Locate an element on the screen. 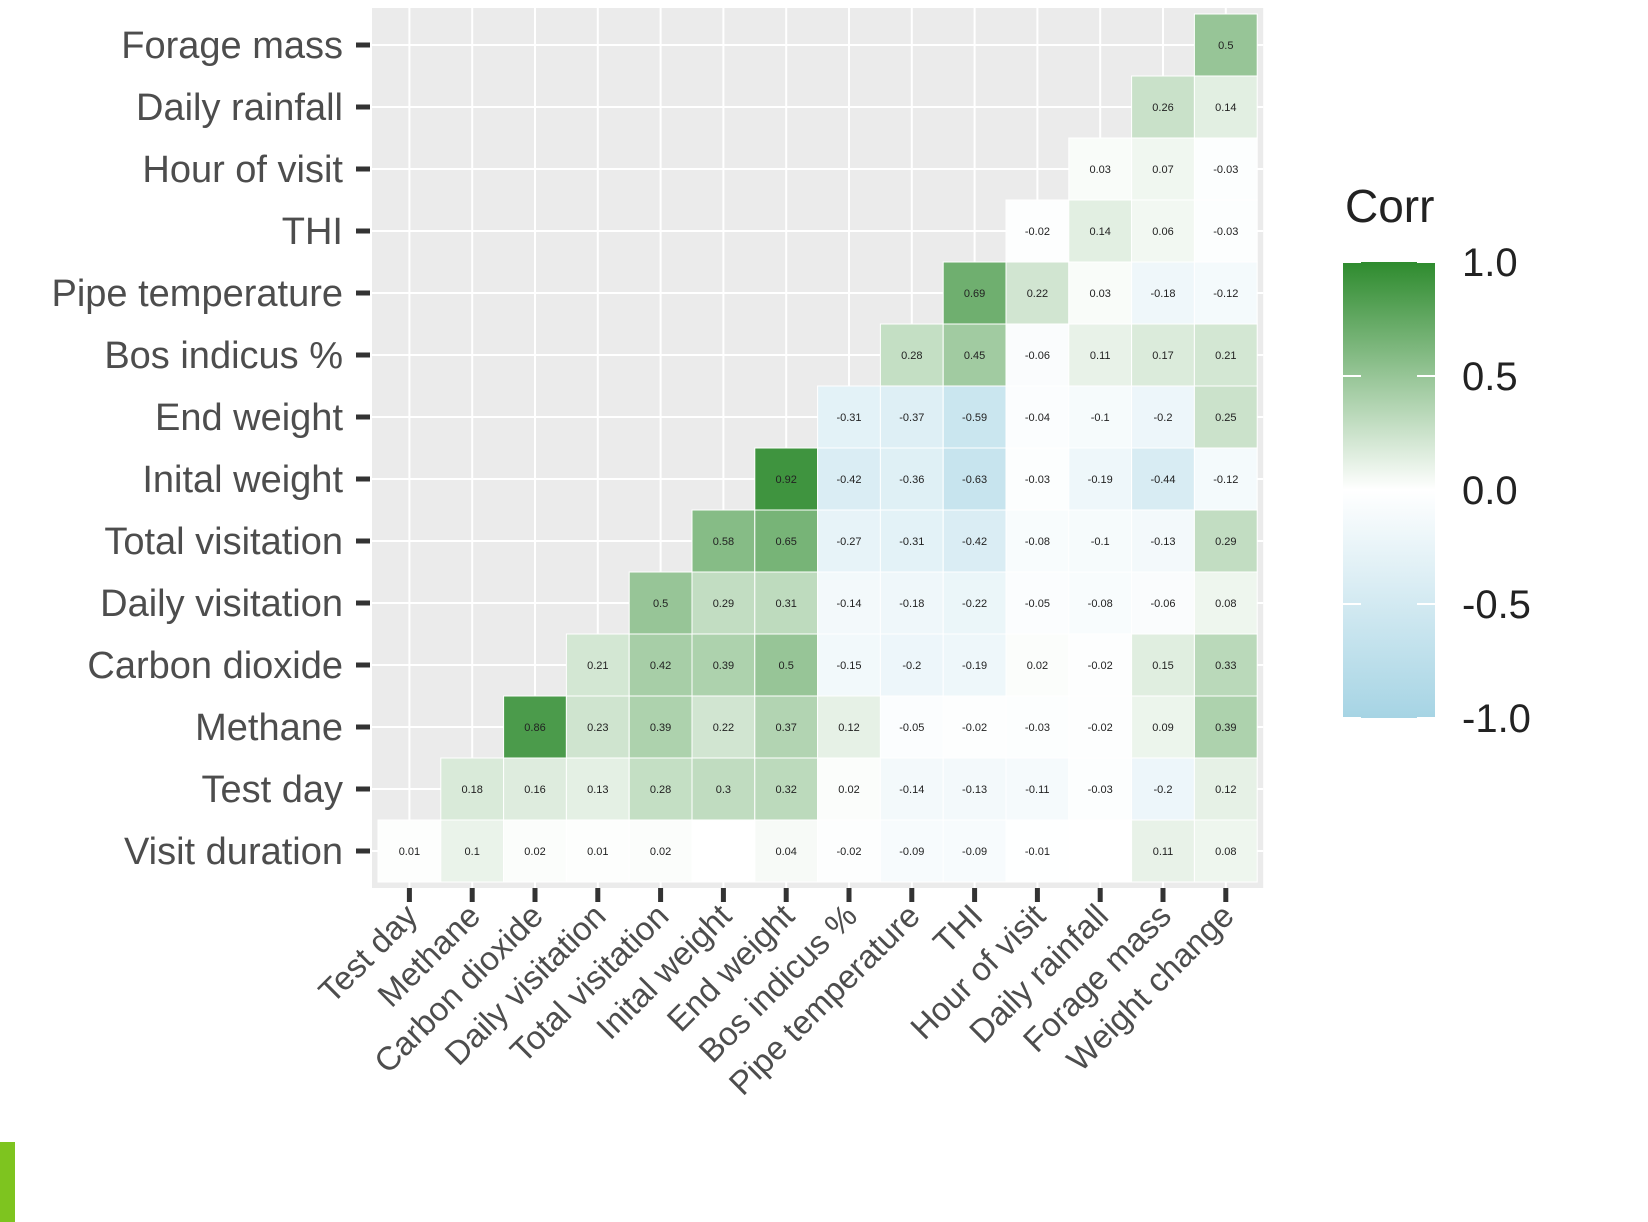 This screenshot has width=1648, height=1222. cell-value-label: -0.15 is located at coordinates (848, 666).